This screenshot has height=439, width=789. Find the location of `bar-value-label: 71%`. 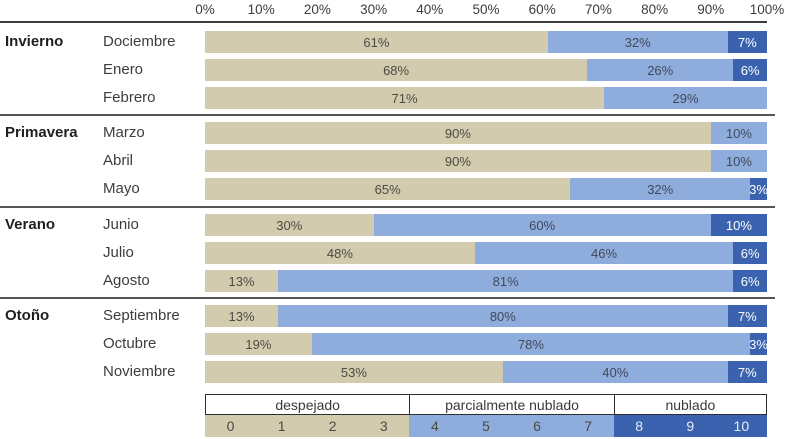

bar-value-label: 71% is located at coordinates (404, 98).